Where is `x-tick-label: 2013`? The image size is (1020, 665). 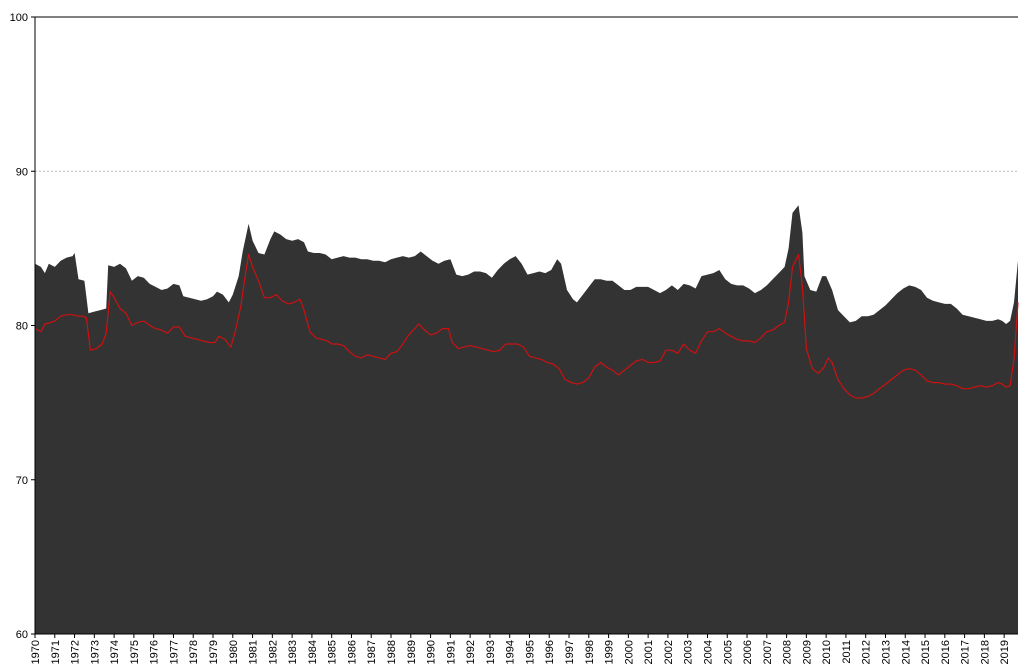
x-tick-label: 2013 is located at coordinates (886, 652).